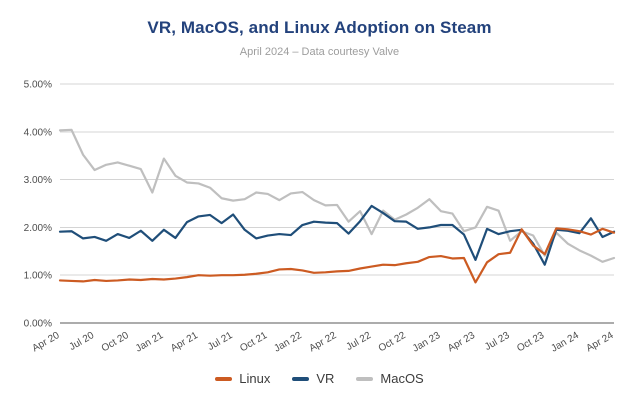 The height and width of the screenshot is (408, 639). What do you see at coordinates (38, 228) in the screenshot?
I see `y-axis-tick-label: 2.00%` at bounding box center [38, 228].